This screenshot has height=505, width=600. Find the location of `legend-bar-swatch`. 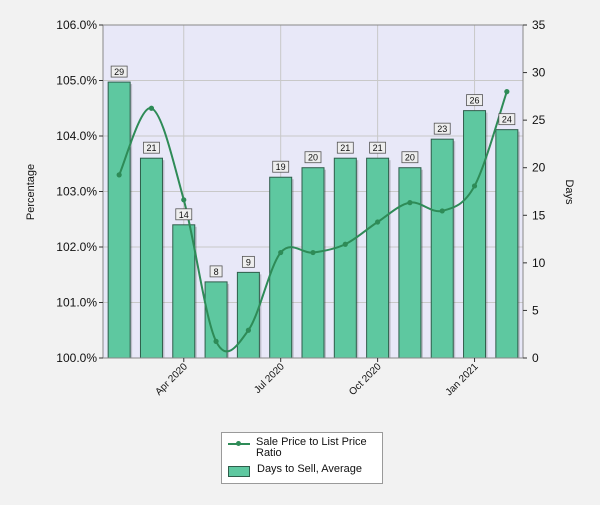

legend-bar-swatch is located at coordinates (239, 471).